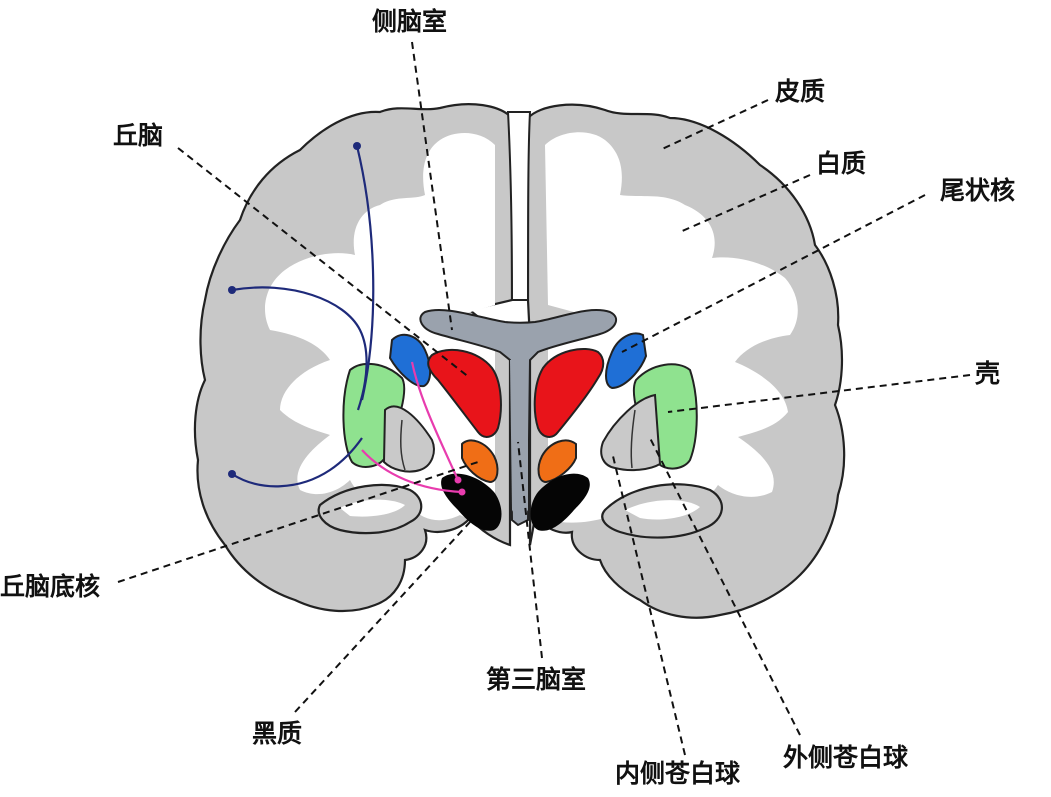 This screenshot has height=797, width=1051. Describe the element at coordinates (408, 439) in the screenshot. I see `left-globus-pallidus` at that location.